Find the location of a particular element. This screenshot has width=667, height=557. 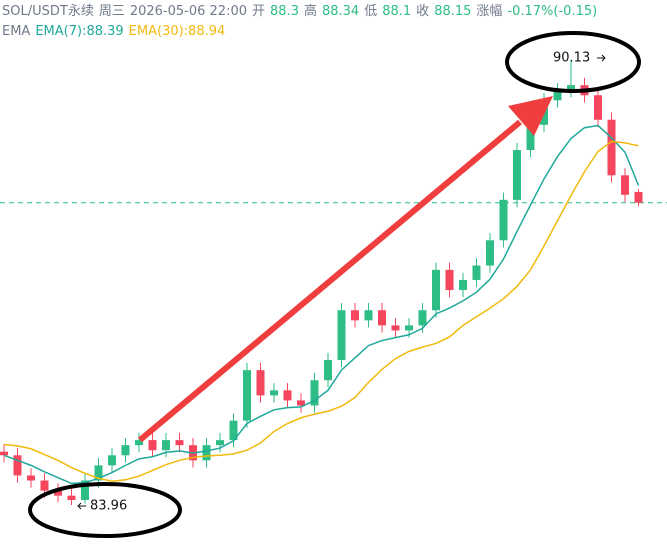

low-value: 88.1 is located at coordinates (397, 11).